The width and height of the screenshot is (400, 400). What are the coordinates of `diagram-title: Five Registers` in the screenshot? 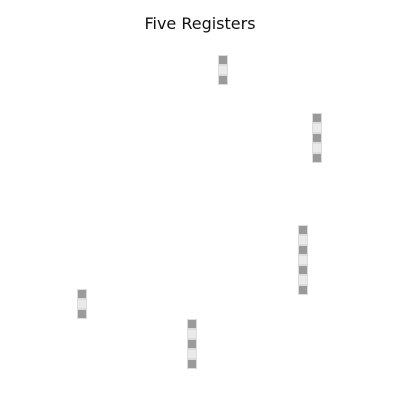 It's located at (200, 23).